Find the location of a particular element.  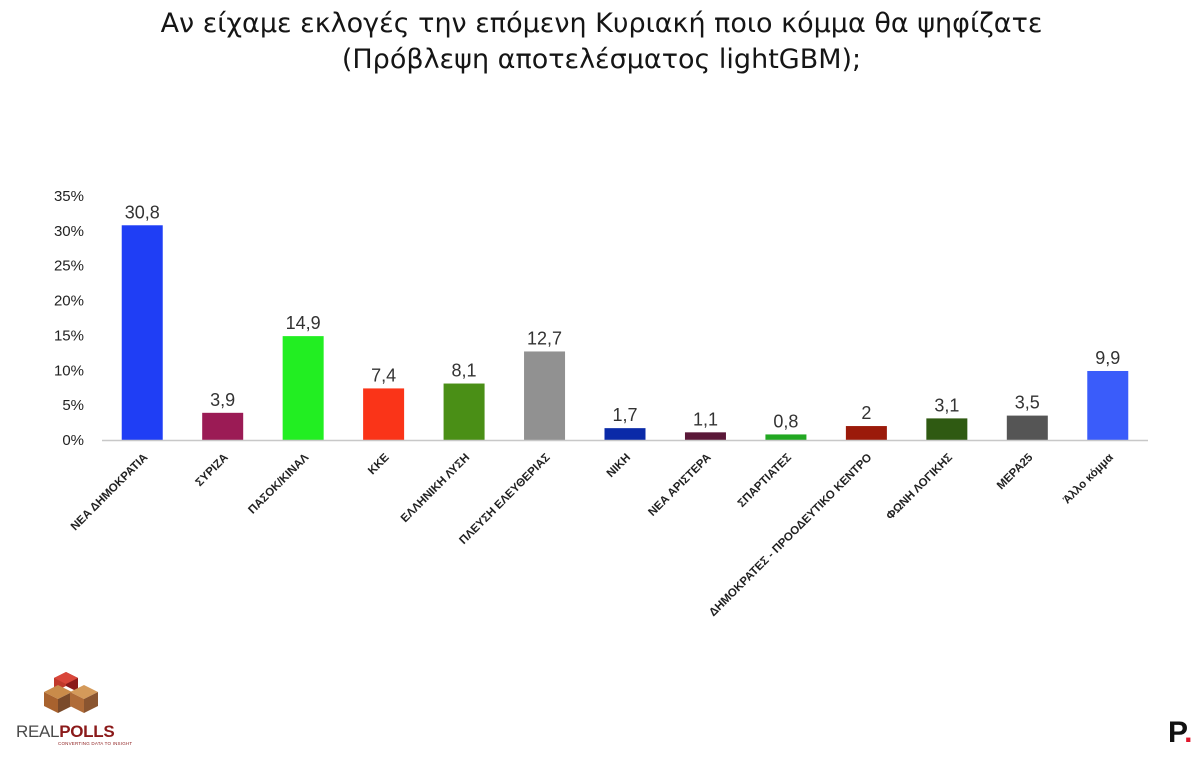

brand-mark: P. is located at coordinates (1180, 733).